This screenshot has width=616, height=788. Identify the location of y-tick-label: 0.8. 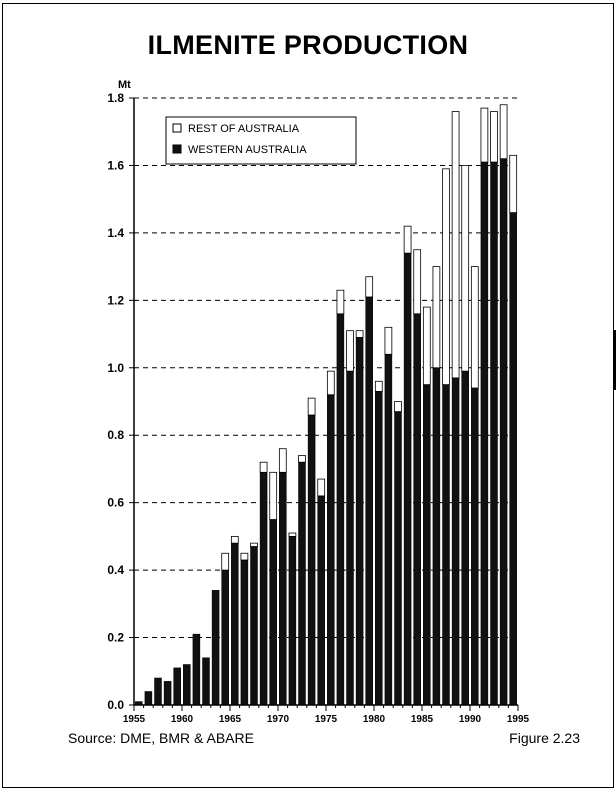
(115, 435).